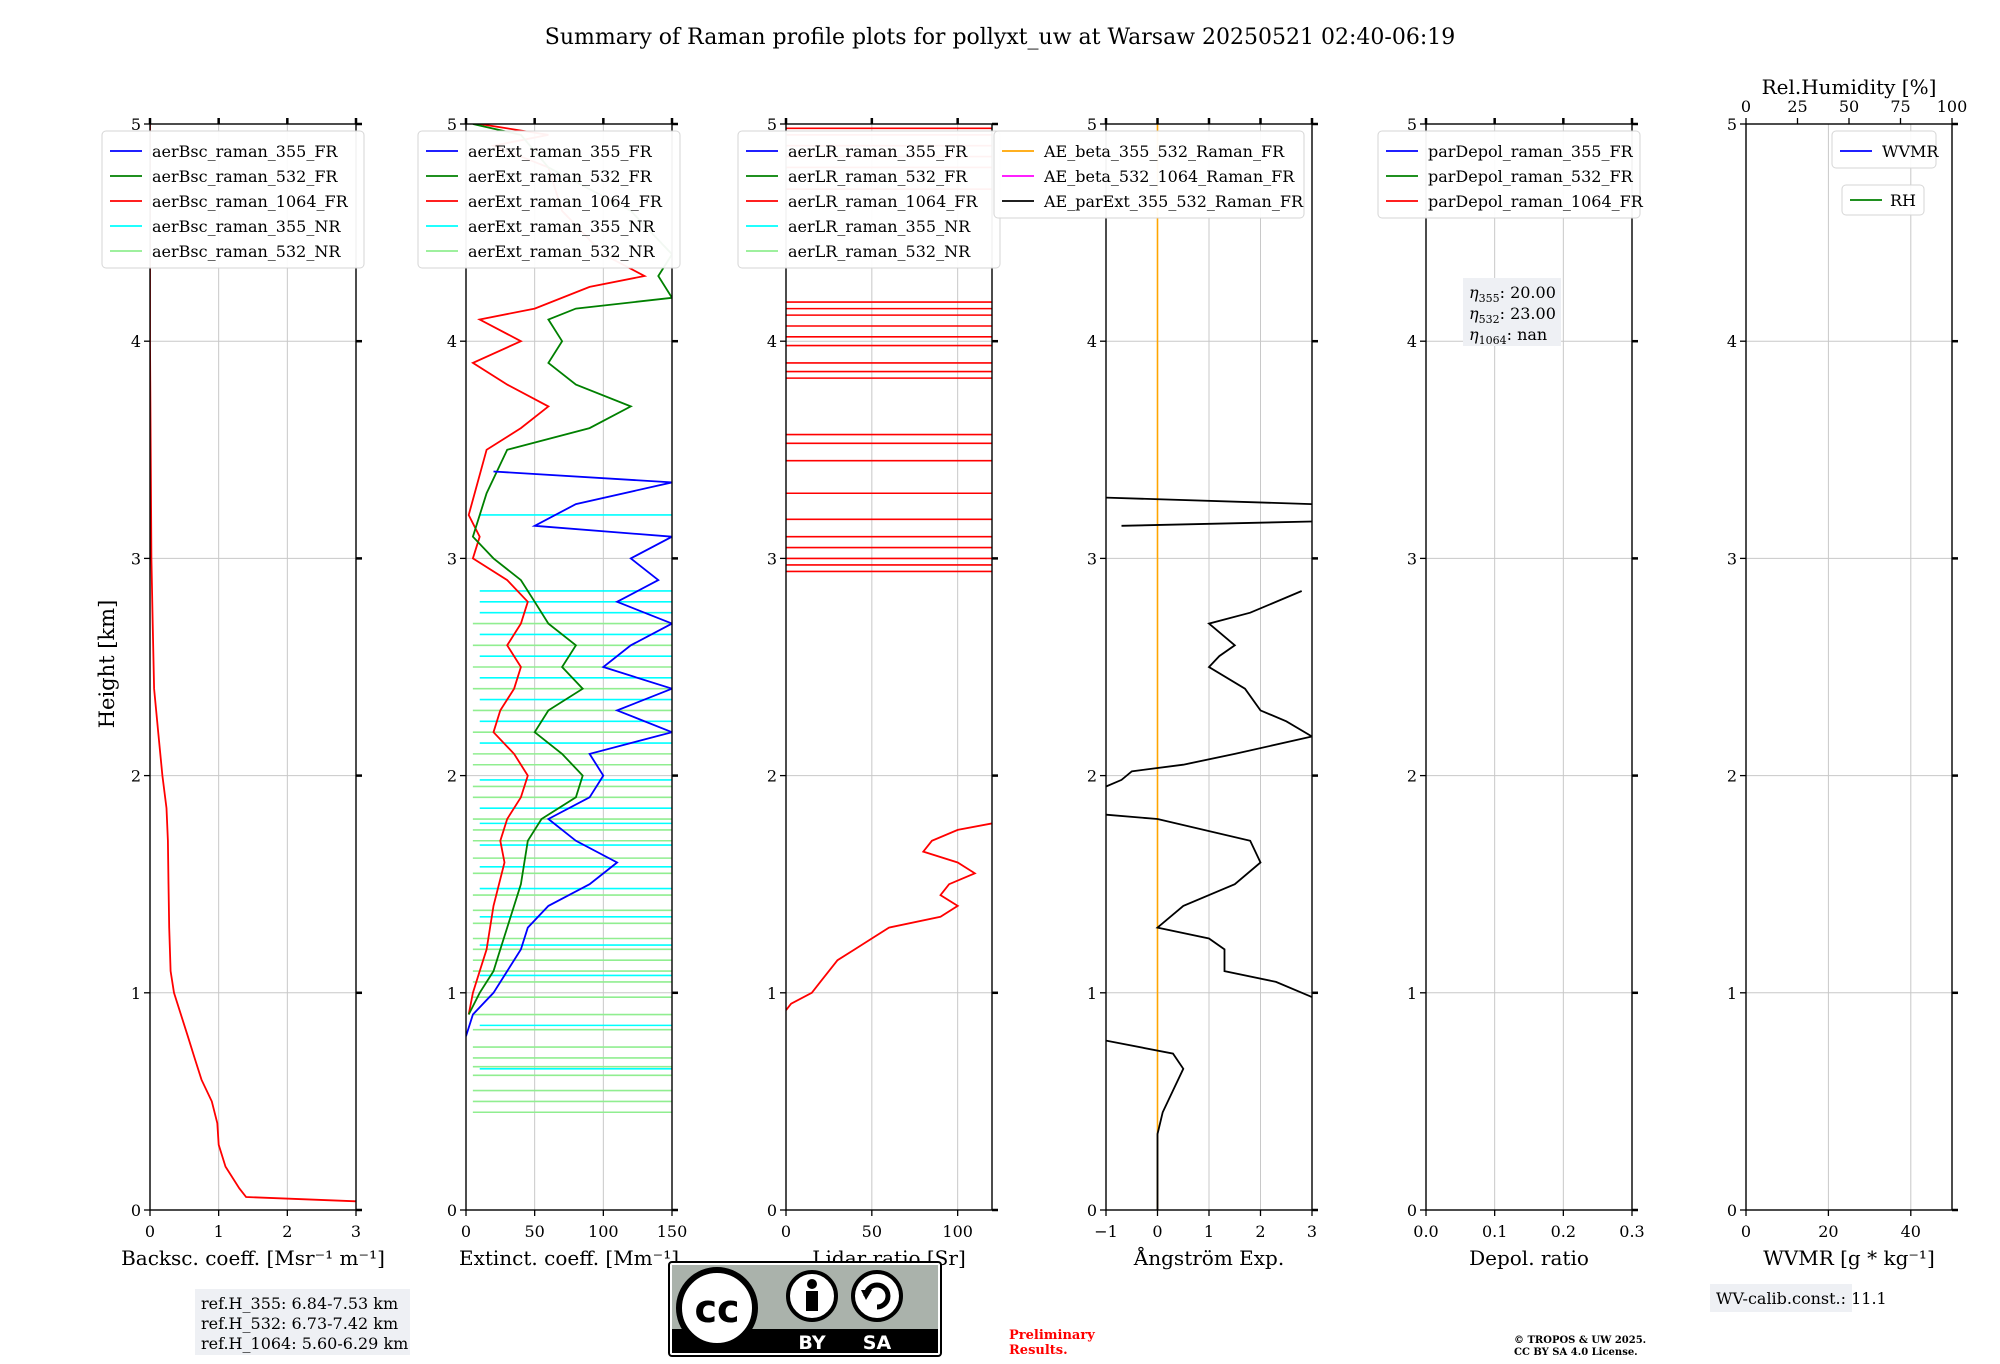 The image size is (2000, 1364). I want to click on top-x-tick-label: 100, so click(1952, 106).